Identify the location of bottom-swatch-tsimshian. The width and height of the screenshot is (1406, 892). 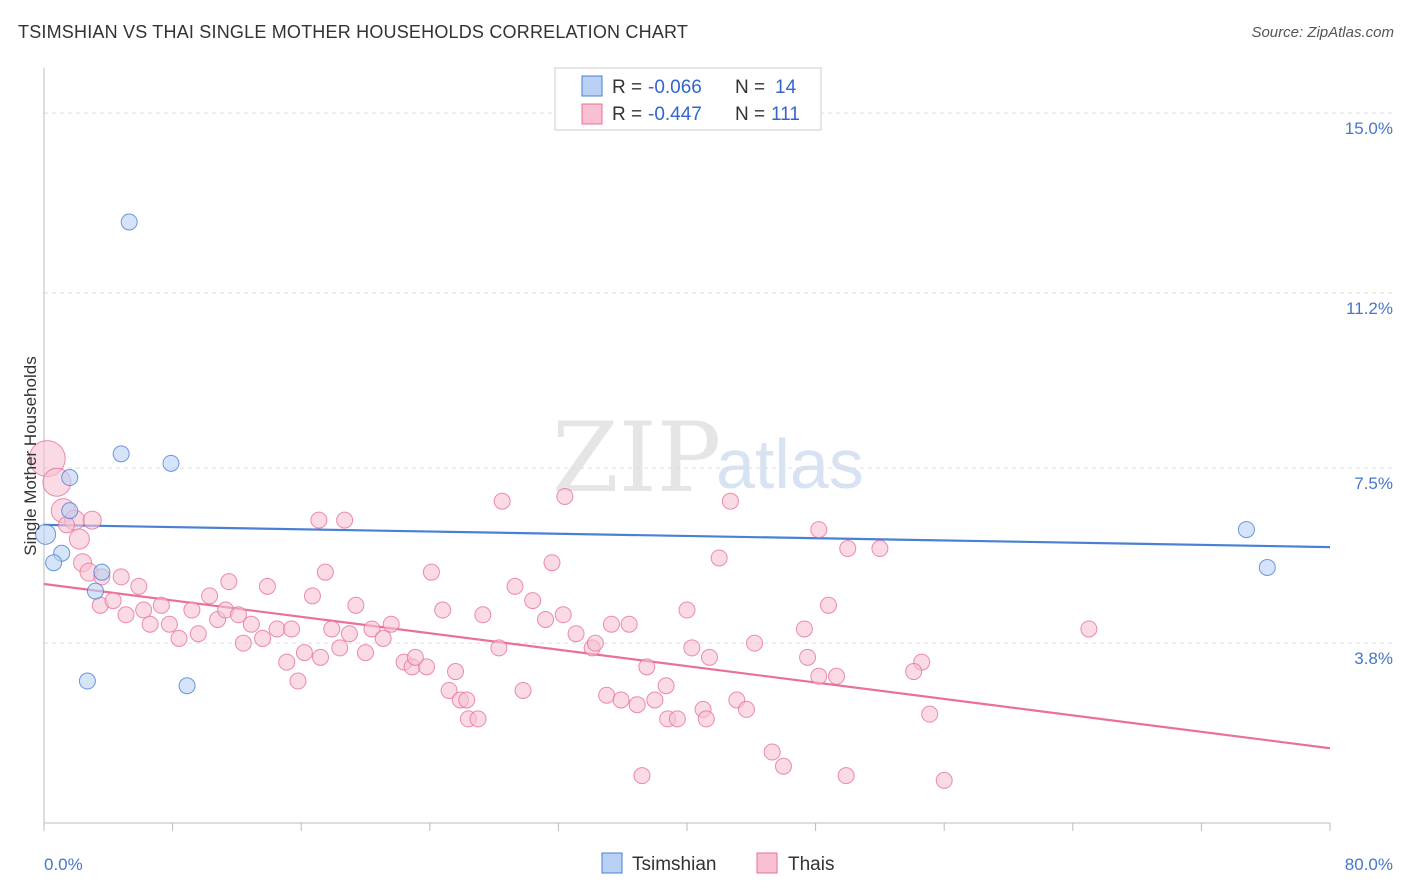
(612, 863).